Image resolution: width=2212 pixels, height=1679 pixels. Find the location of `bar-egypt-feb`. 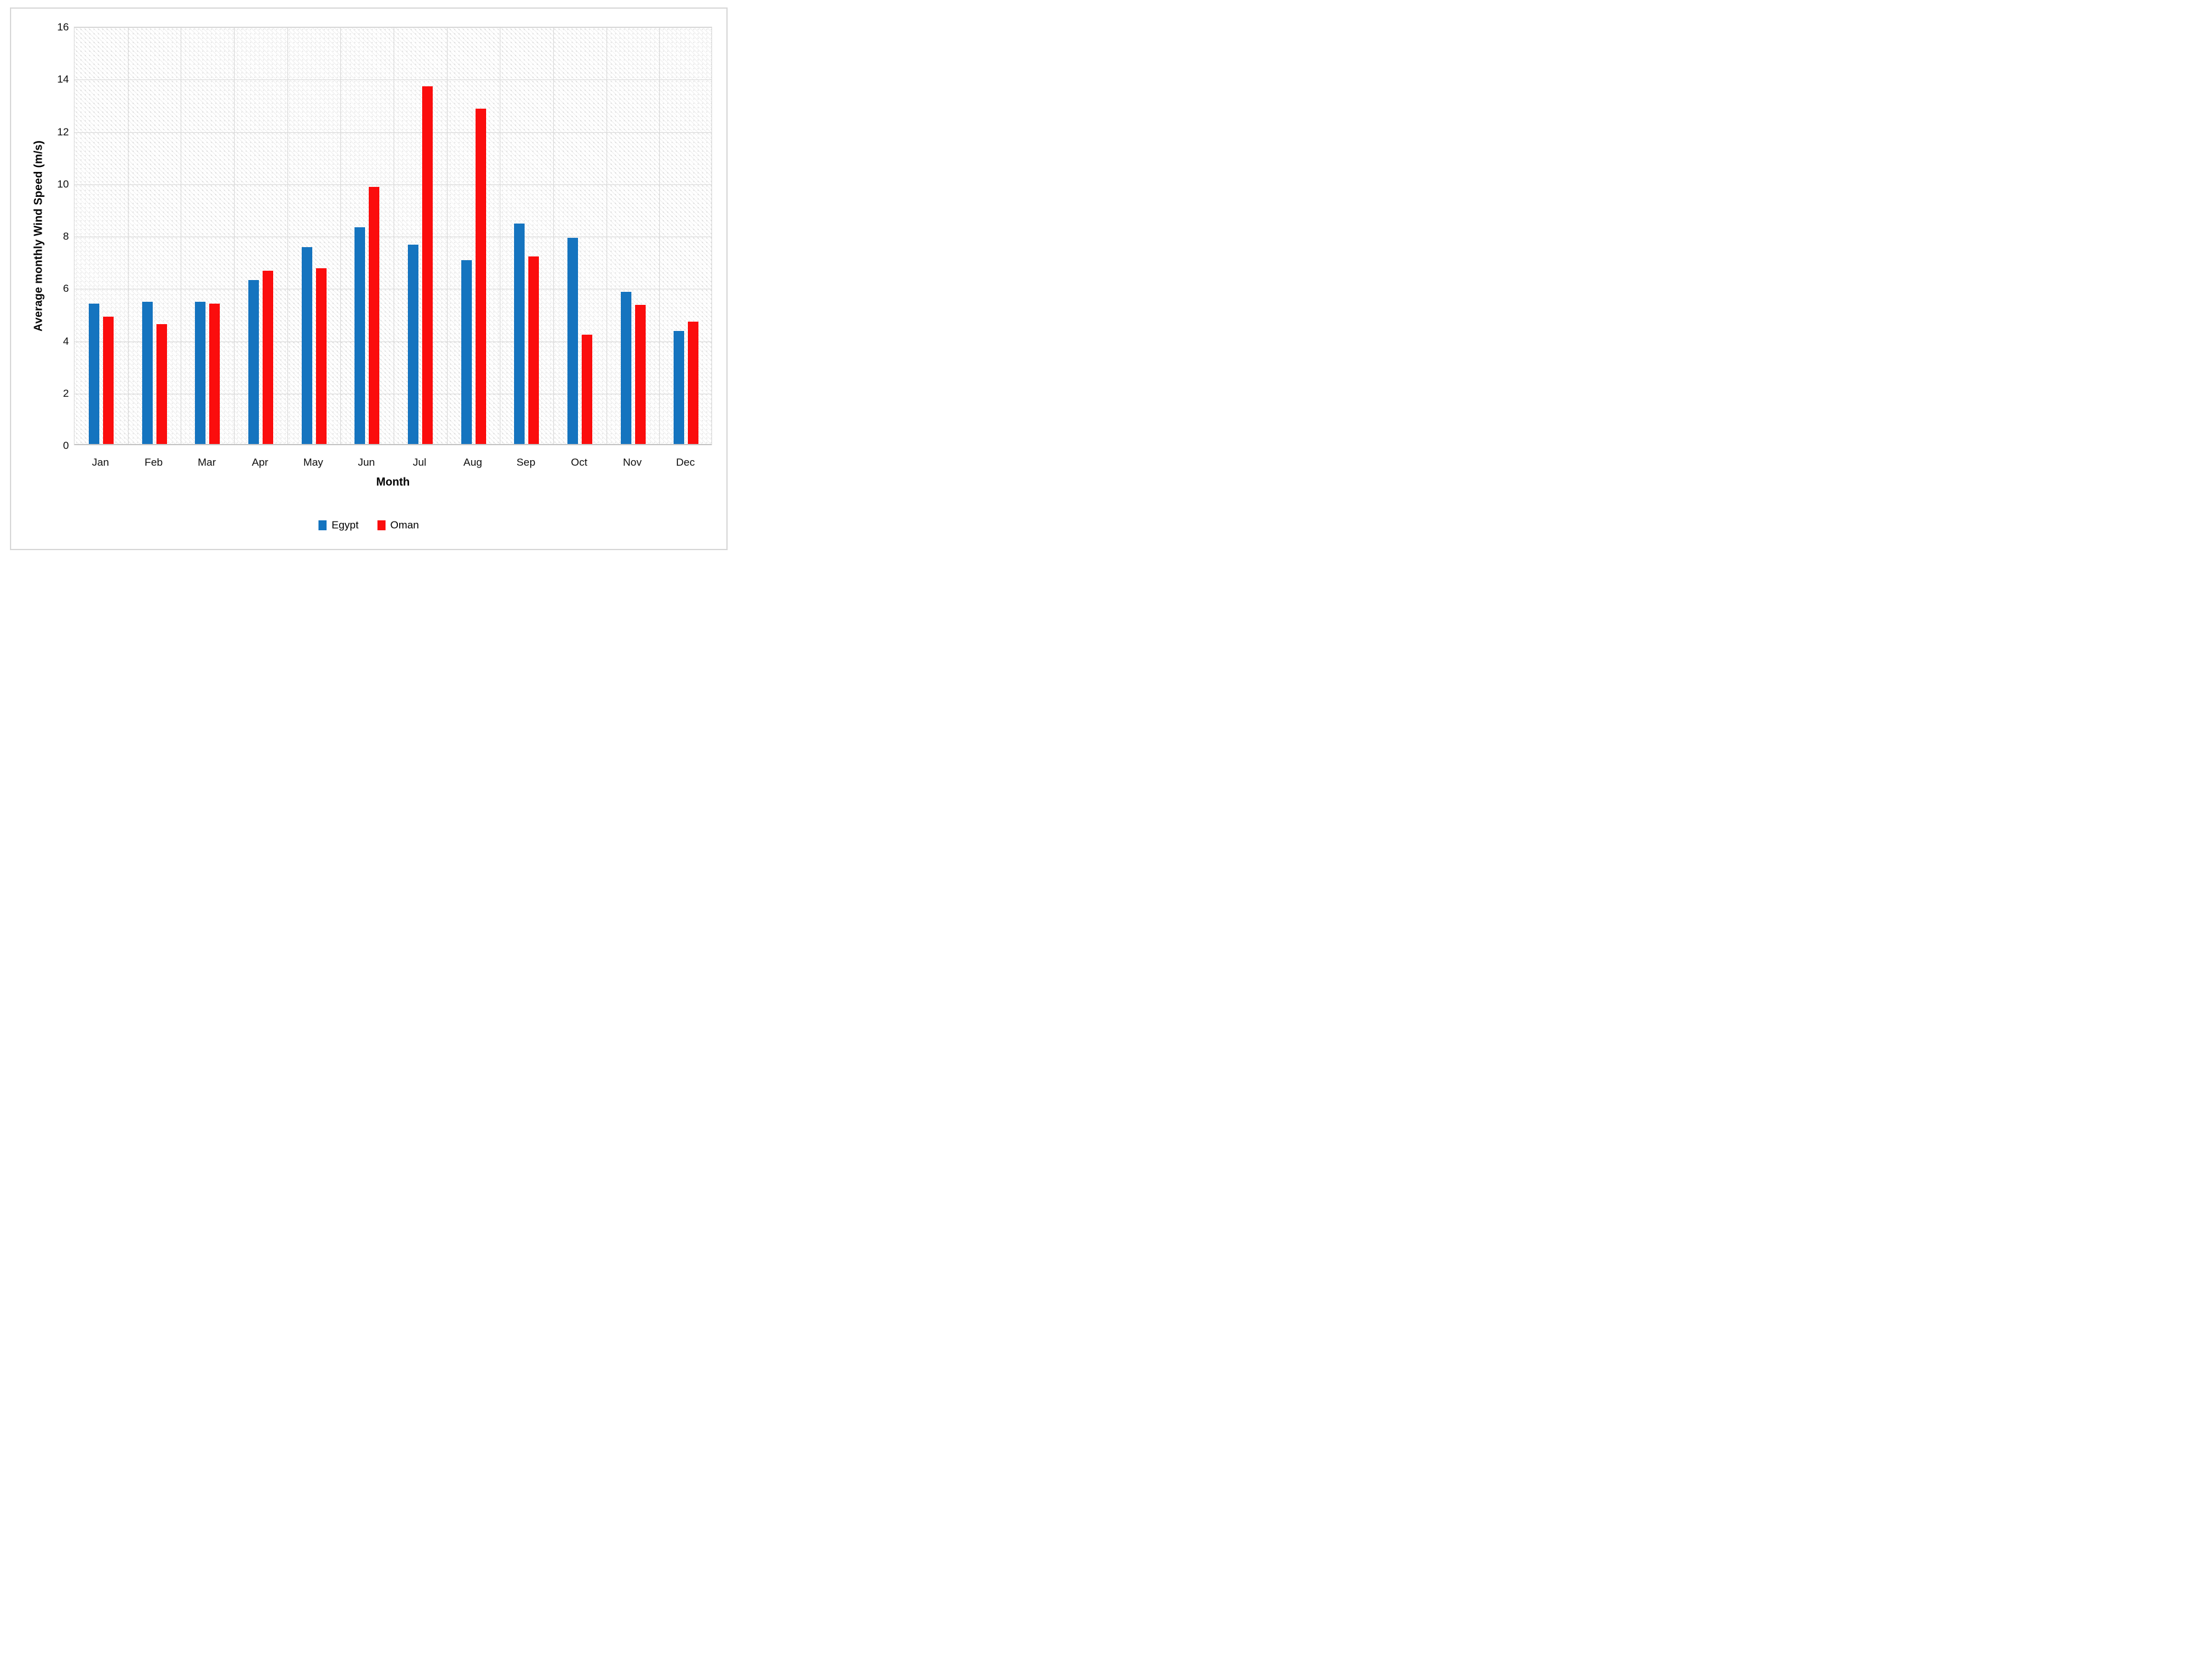

bar-egypt-feb is located at coordinates (147, 373).